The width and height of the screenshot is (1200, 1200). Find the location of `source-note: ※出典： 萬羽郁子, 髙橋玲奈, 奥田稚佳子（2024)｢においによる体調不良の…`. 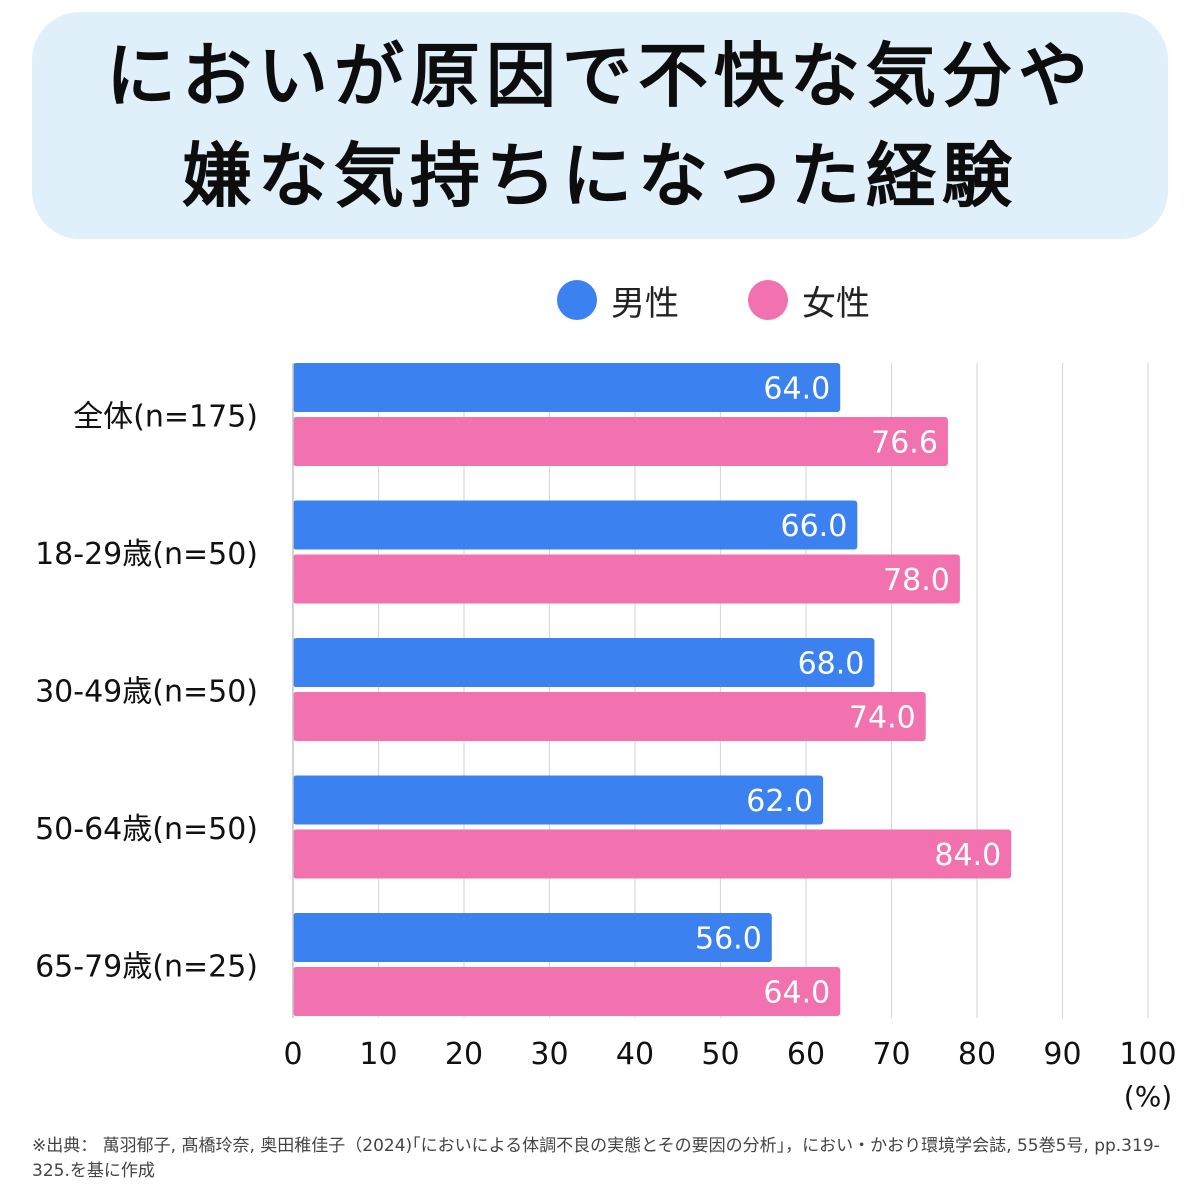

source-note: ※出典： 萬羽郁子, 髙橋玲奈, 奥田稚佳子（2024)｢においによる体調不良の… is located at coordinates (596, 1158).